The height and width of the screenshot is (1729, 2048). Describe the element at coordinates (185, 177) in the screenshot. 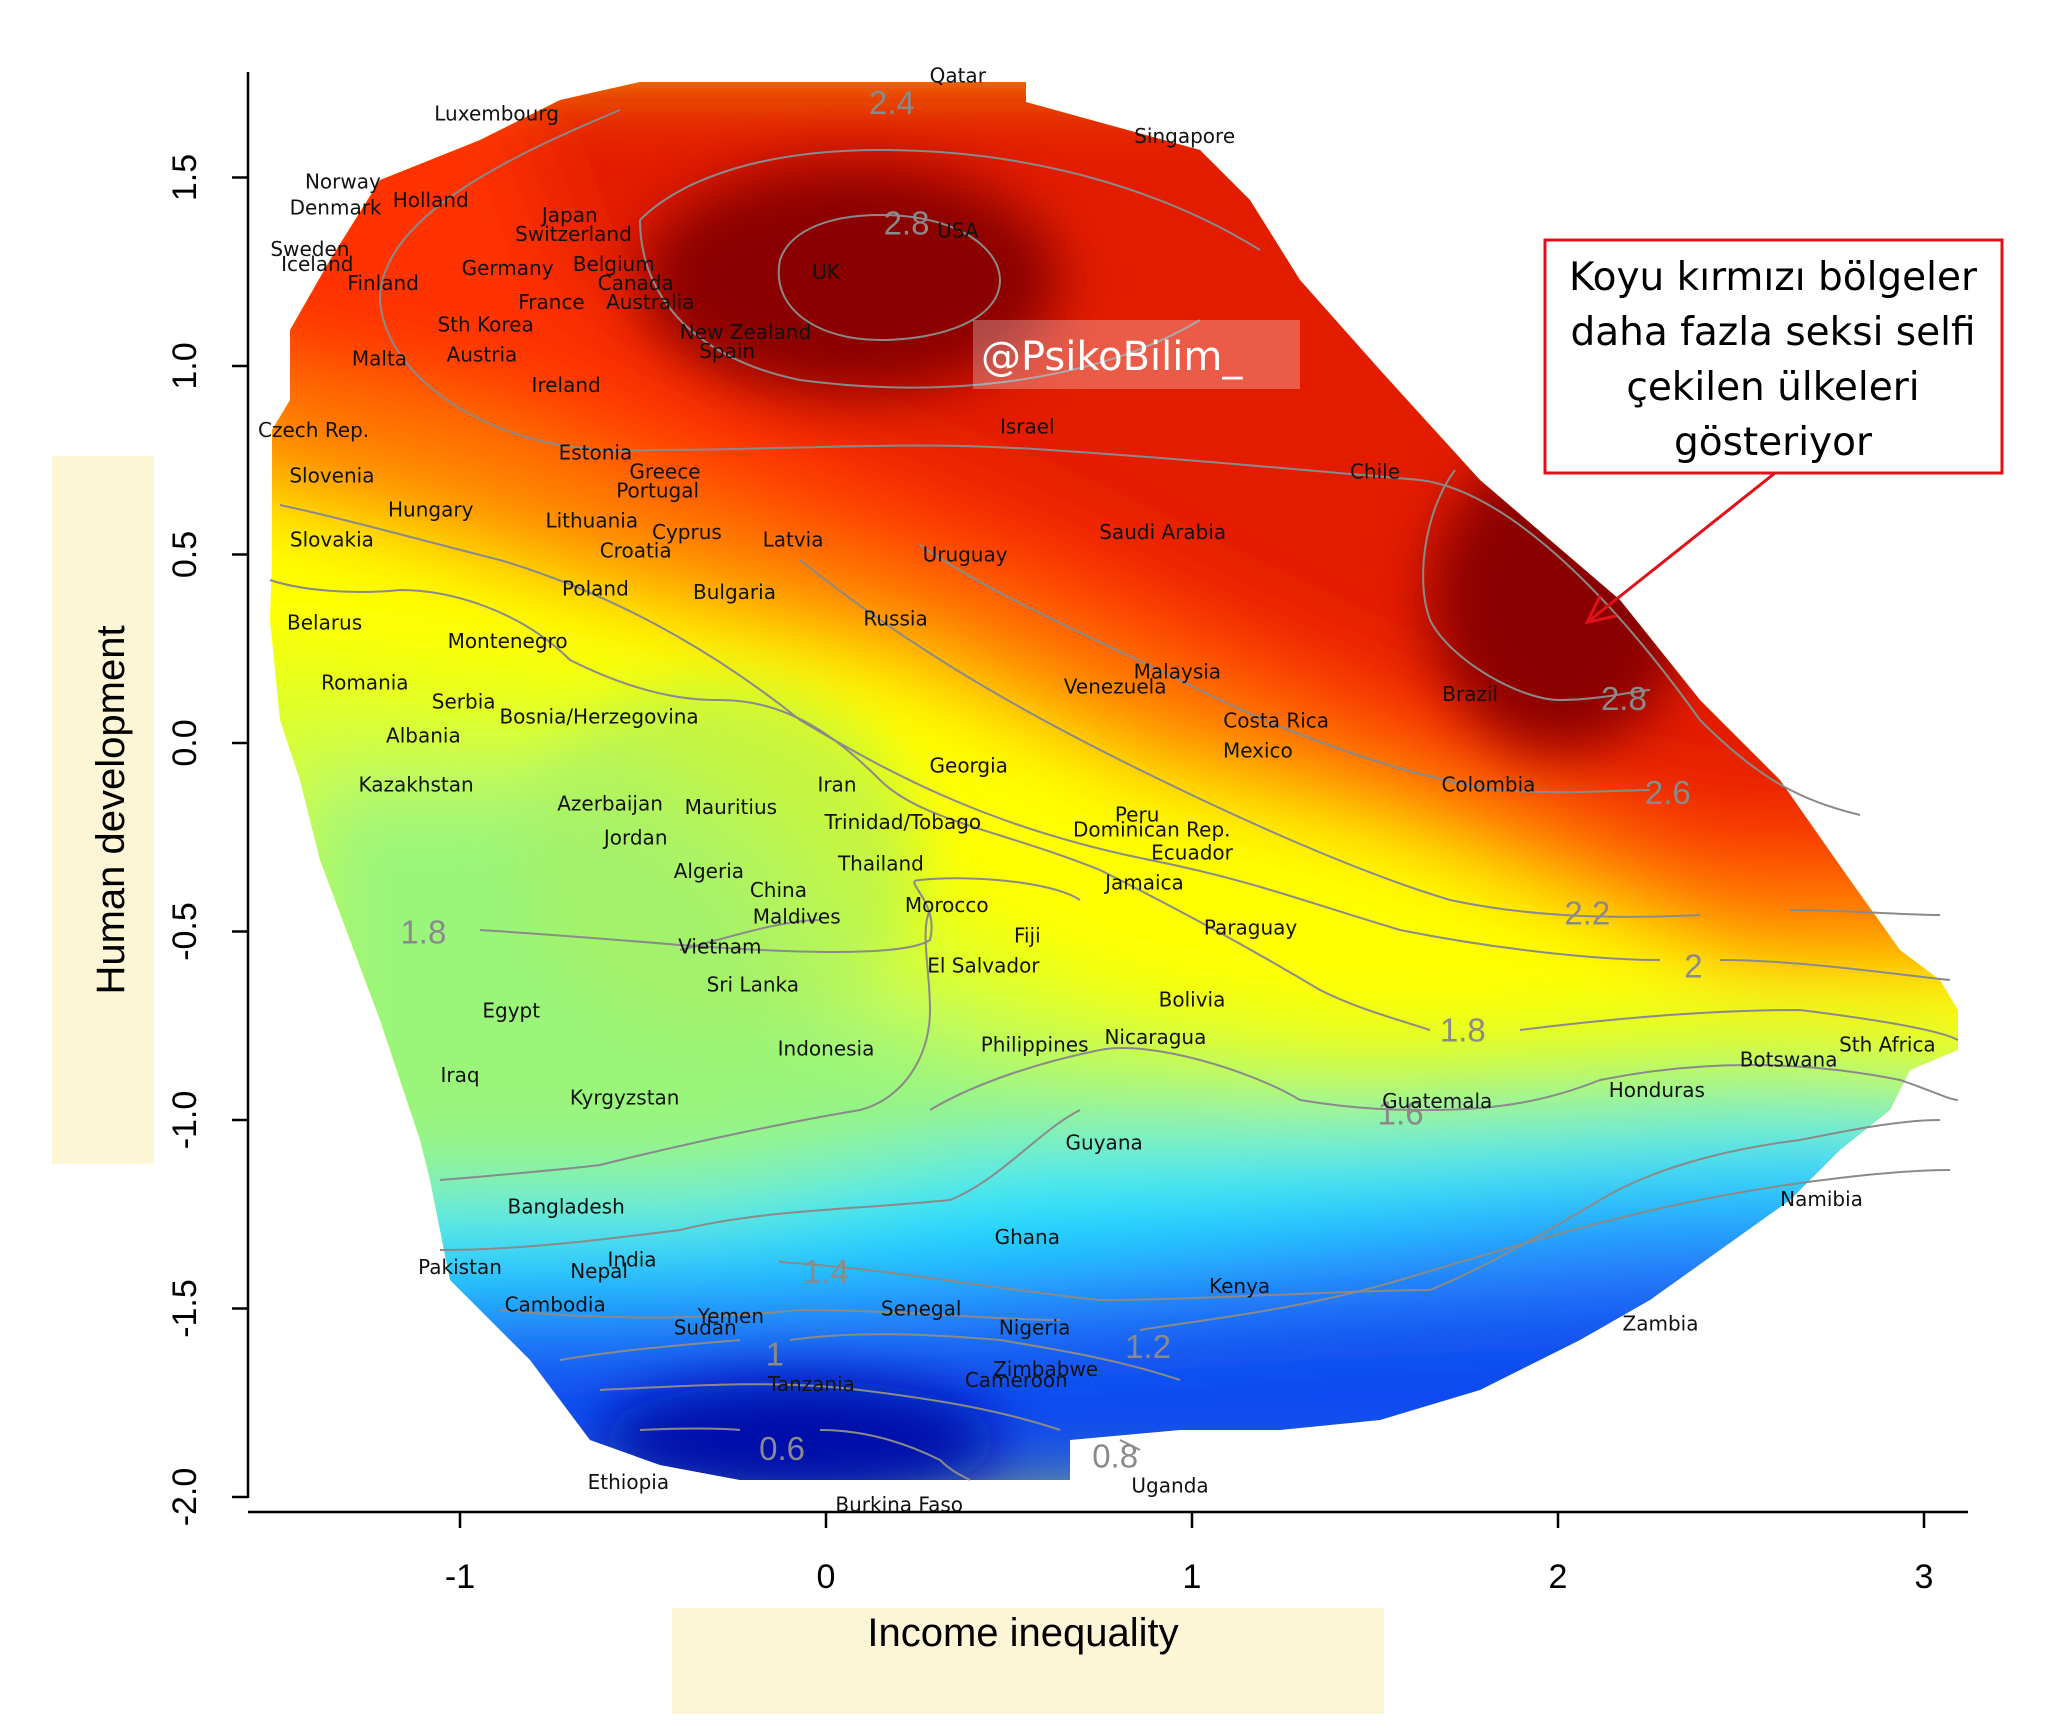

I see `y-tick-label: 1.5` at that location.